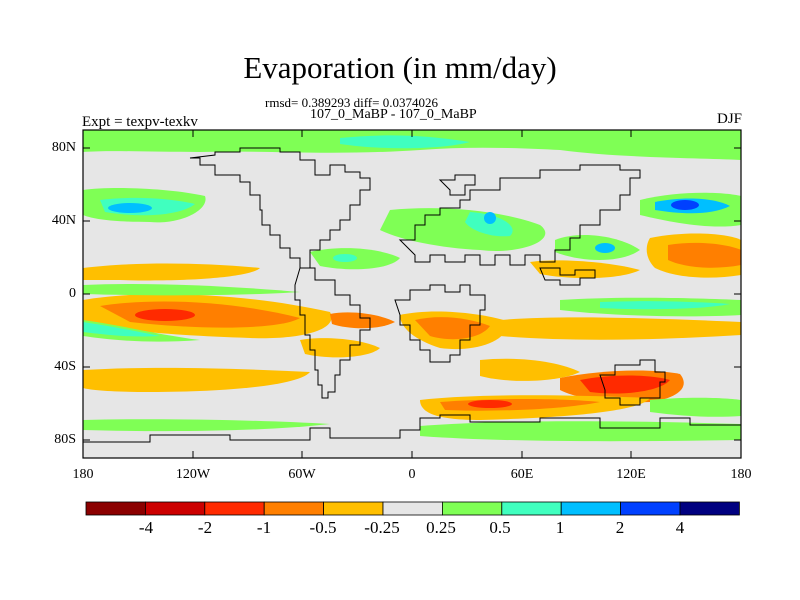 The image size is (800, 600). Describe the element at coordinates (191, 289) in the screenshot. I see `tropical-positive` at that location.